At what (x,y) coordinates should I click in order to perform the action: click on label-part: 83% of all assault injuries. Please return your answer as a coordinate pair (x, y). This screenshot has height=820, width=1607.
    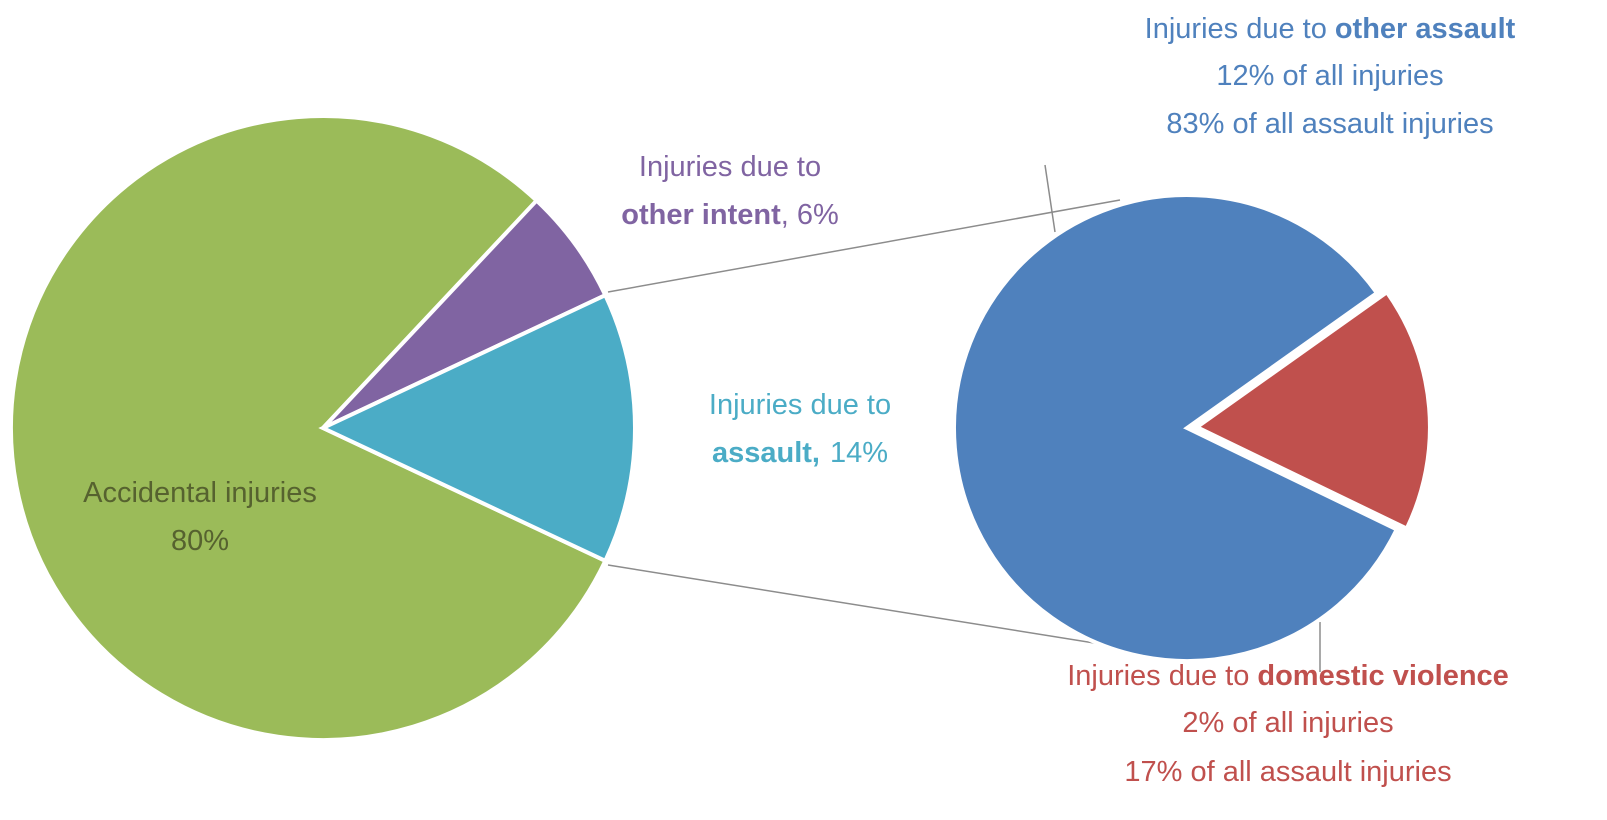
    Looking at the image, I should click on (1329, 124).